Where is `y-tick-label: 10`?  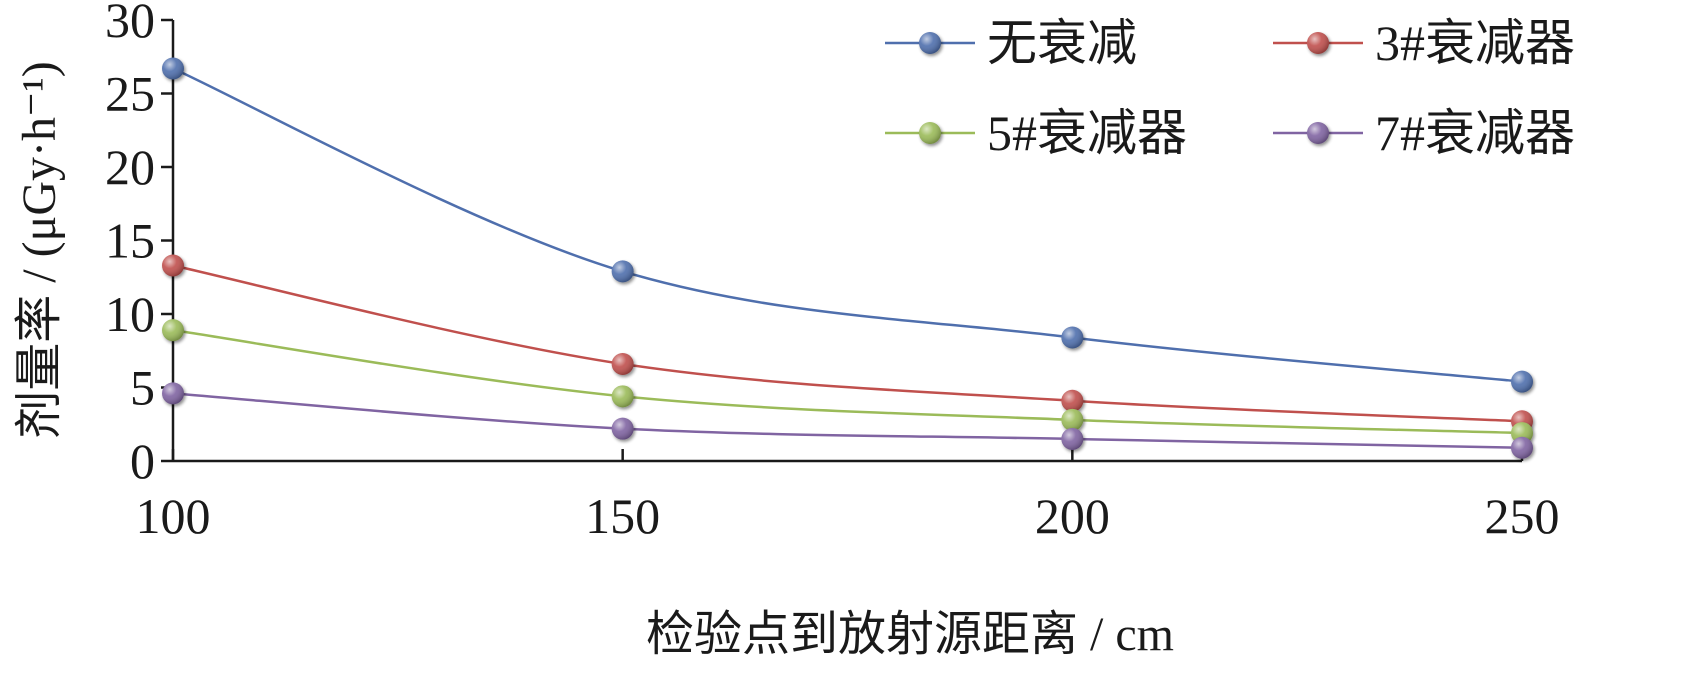
y-tick-label: 10 is located at coordinates (130, 314).